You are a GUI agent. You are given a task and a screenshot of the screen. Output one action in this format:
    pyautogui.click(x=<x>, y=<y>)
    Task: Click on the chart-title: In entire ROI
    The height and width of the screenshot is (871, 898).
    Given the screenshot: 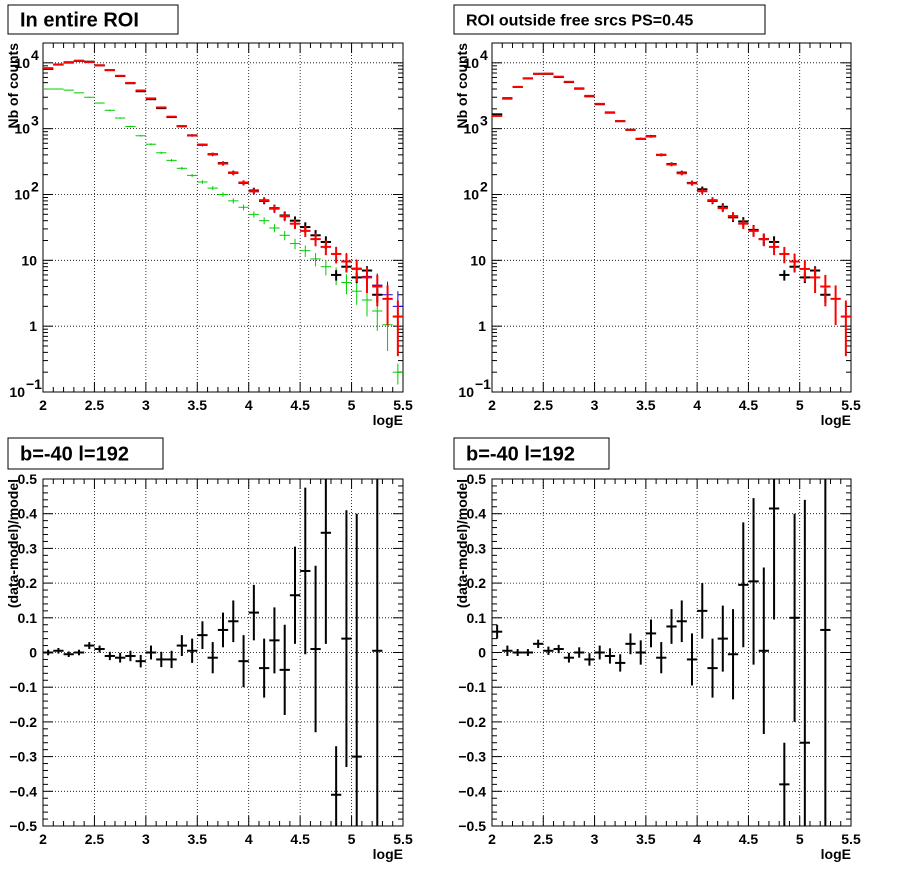 What is the action you would take?
    pyautogui.click(x=79, y=21)
    